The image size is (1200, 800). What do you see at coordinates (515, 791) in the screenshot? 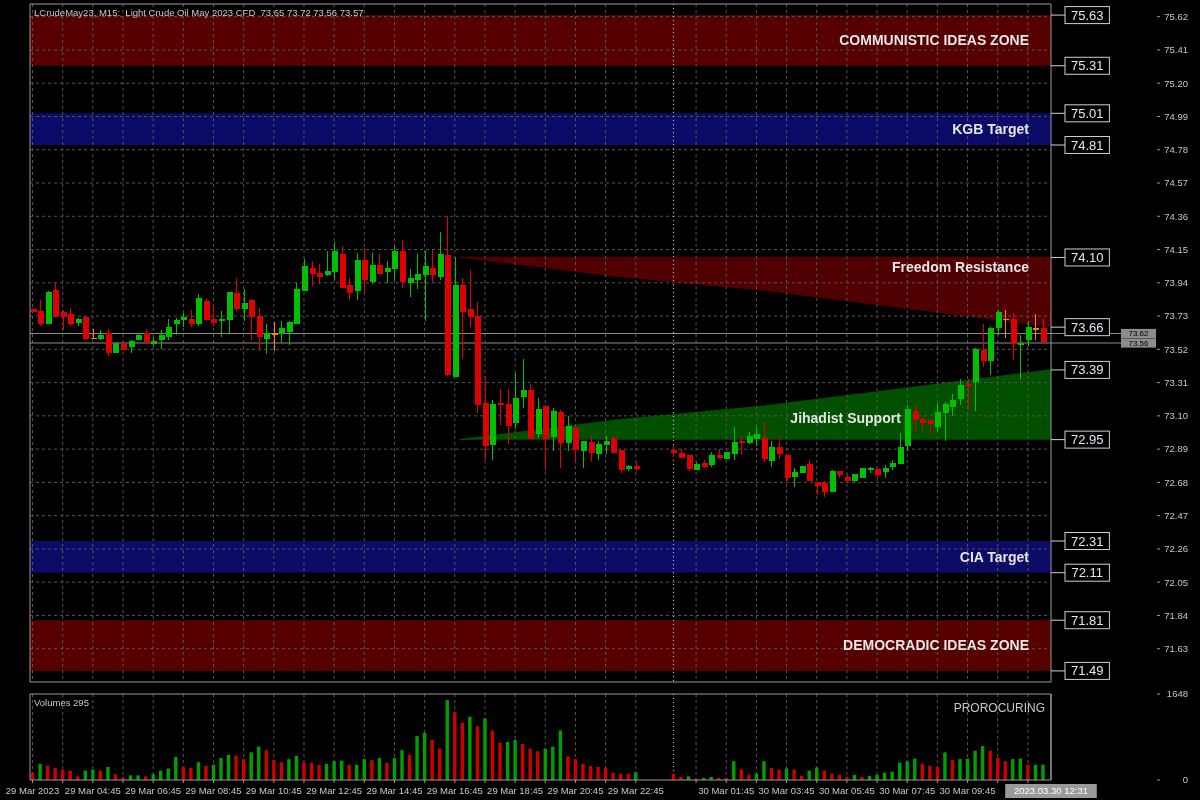
I see `x-tick-label: 29 Mar 18:45` at bounding box center [515, 791].